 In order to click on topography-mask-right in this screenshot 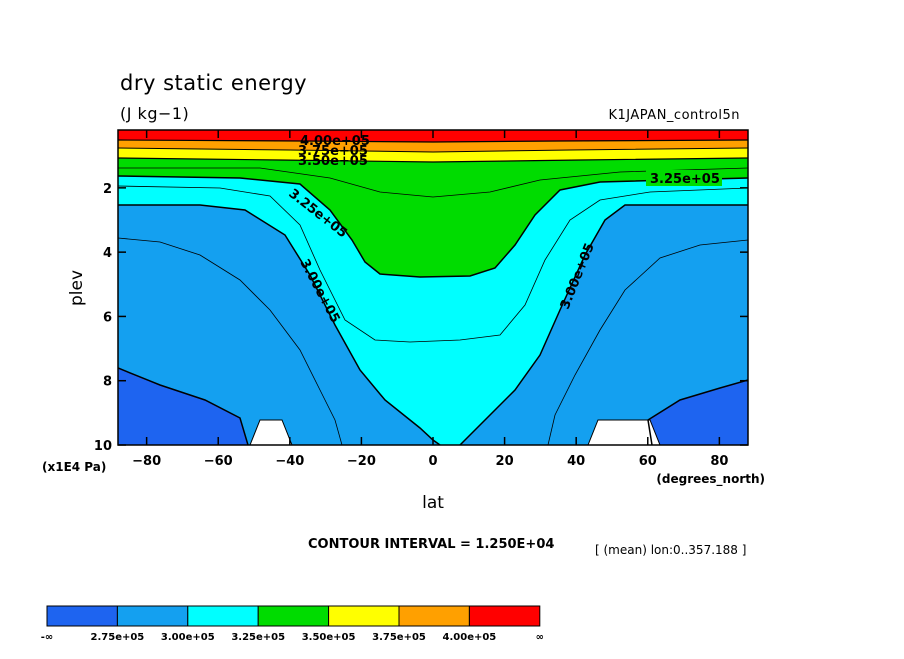, I will do `click(624, 432)`.